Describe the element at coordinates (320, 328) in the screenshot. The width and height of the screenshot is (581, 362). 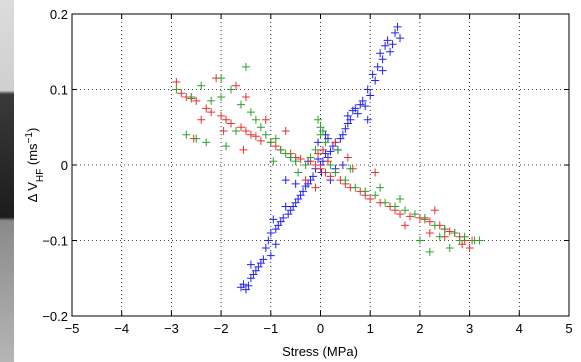
I see `x-tick-label: 0` at that location.